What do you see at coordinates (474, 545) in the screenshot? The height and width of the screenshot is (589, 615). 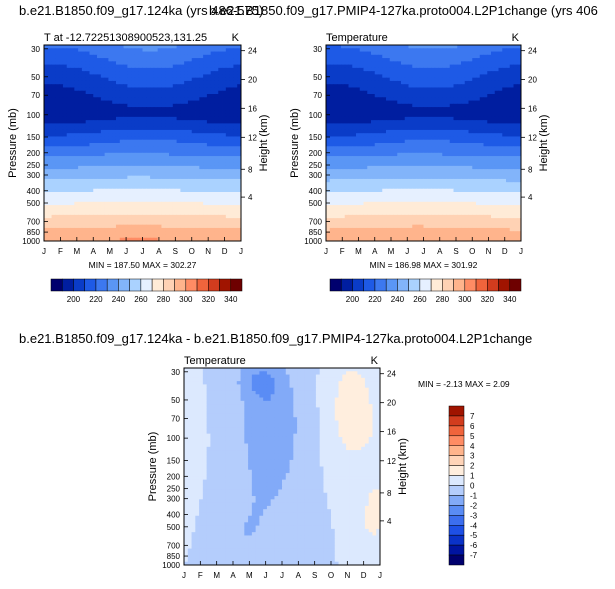 I see `colorbar-label-2-13: -6` at bounding box center [474, 545].